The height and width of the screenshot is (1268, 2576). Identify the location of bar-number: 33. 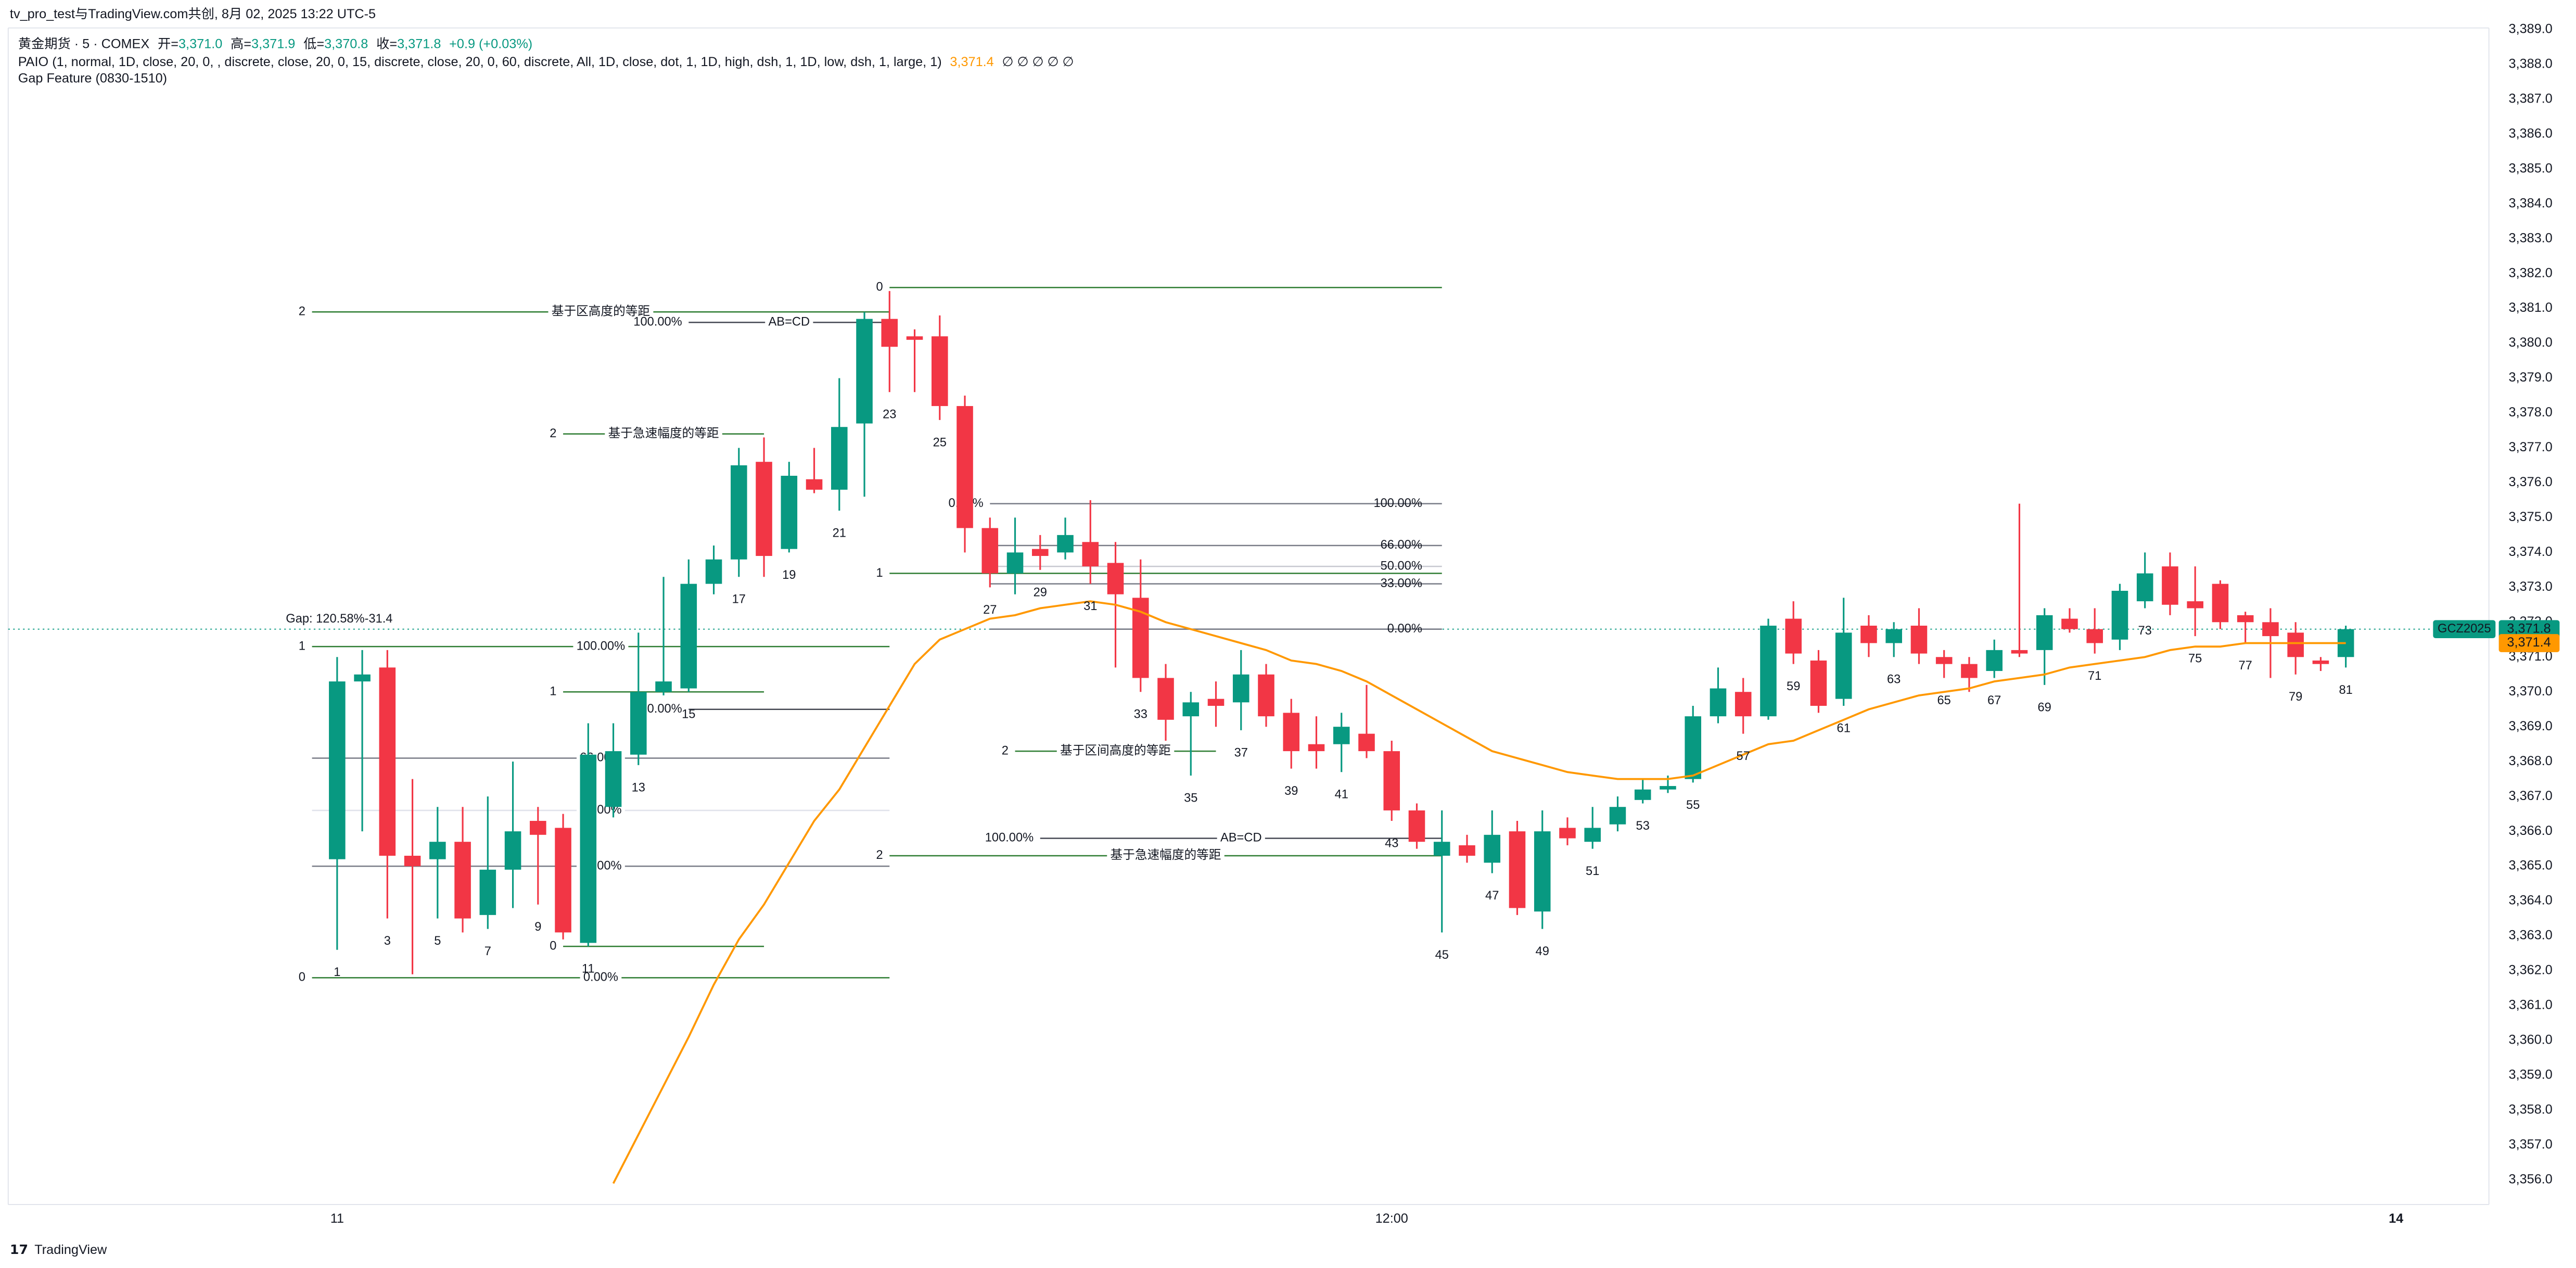
(1140, 715).